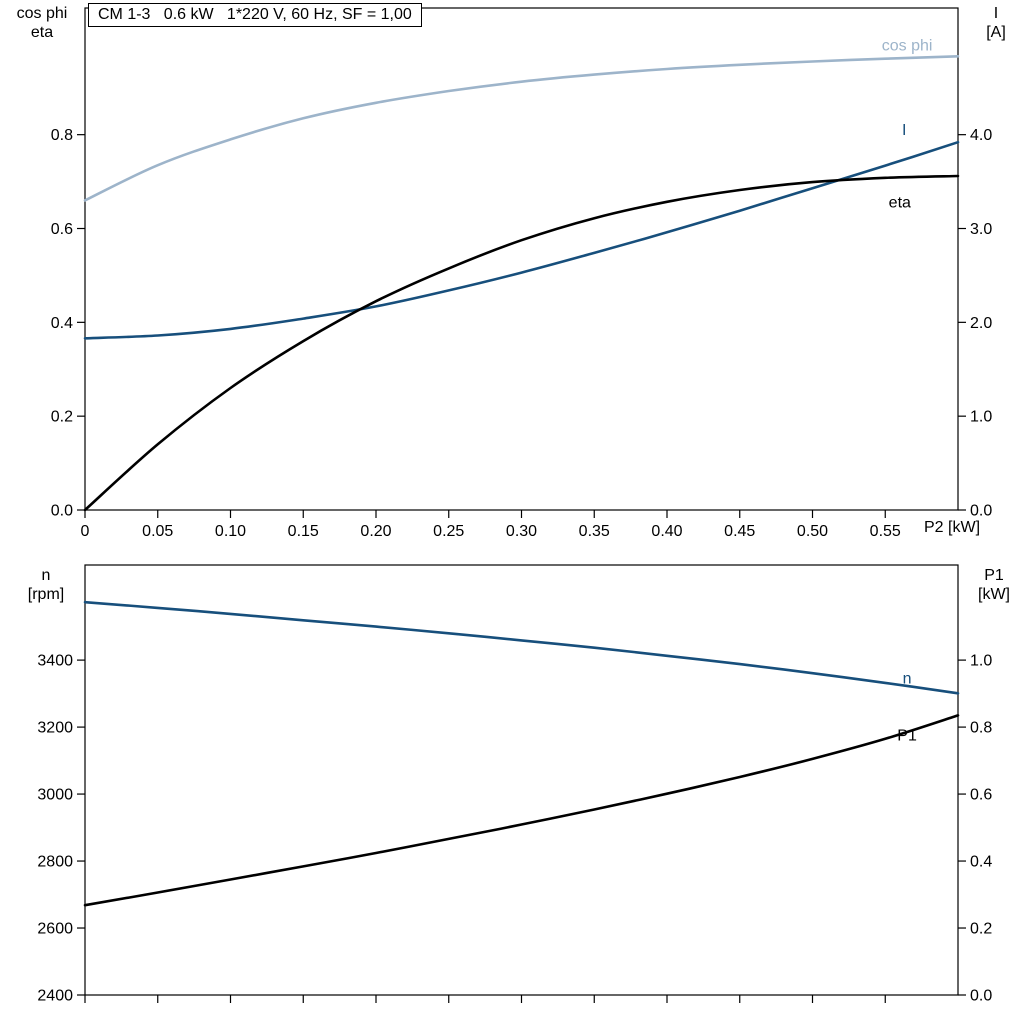  What do you see at coordinates (46, 594) in the screenshot?
I see `left-axis-title-line2: [rpm]` at bounding box center [46, 594].